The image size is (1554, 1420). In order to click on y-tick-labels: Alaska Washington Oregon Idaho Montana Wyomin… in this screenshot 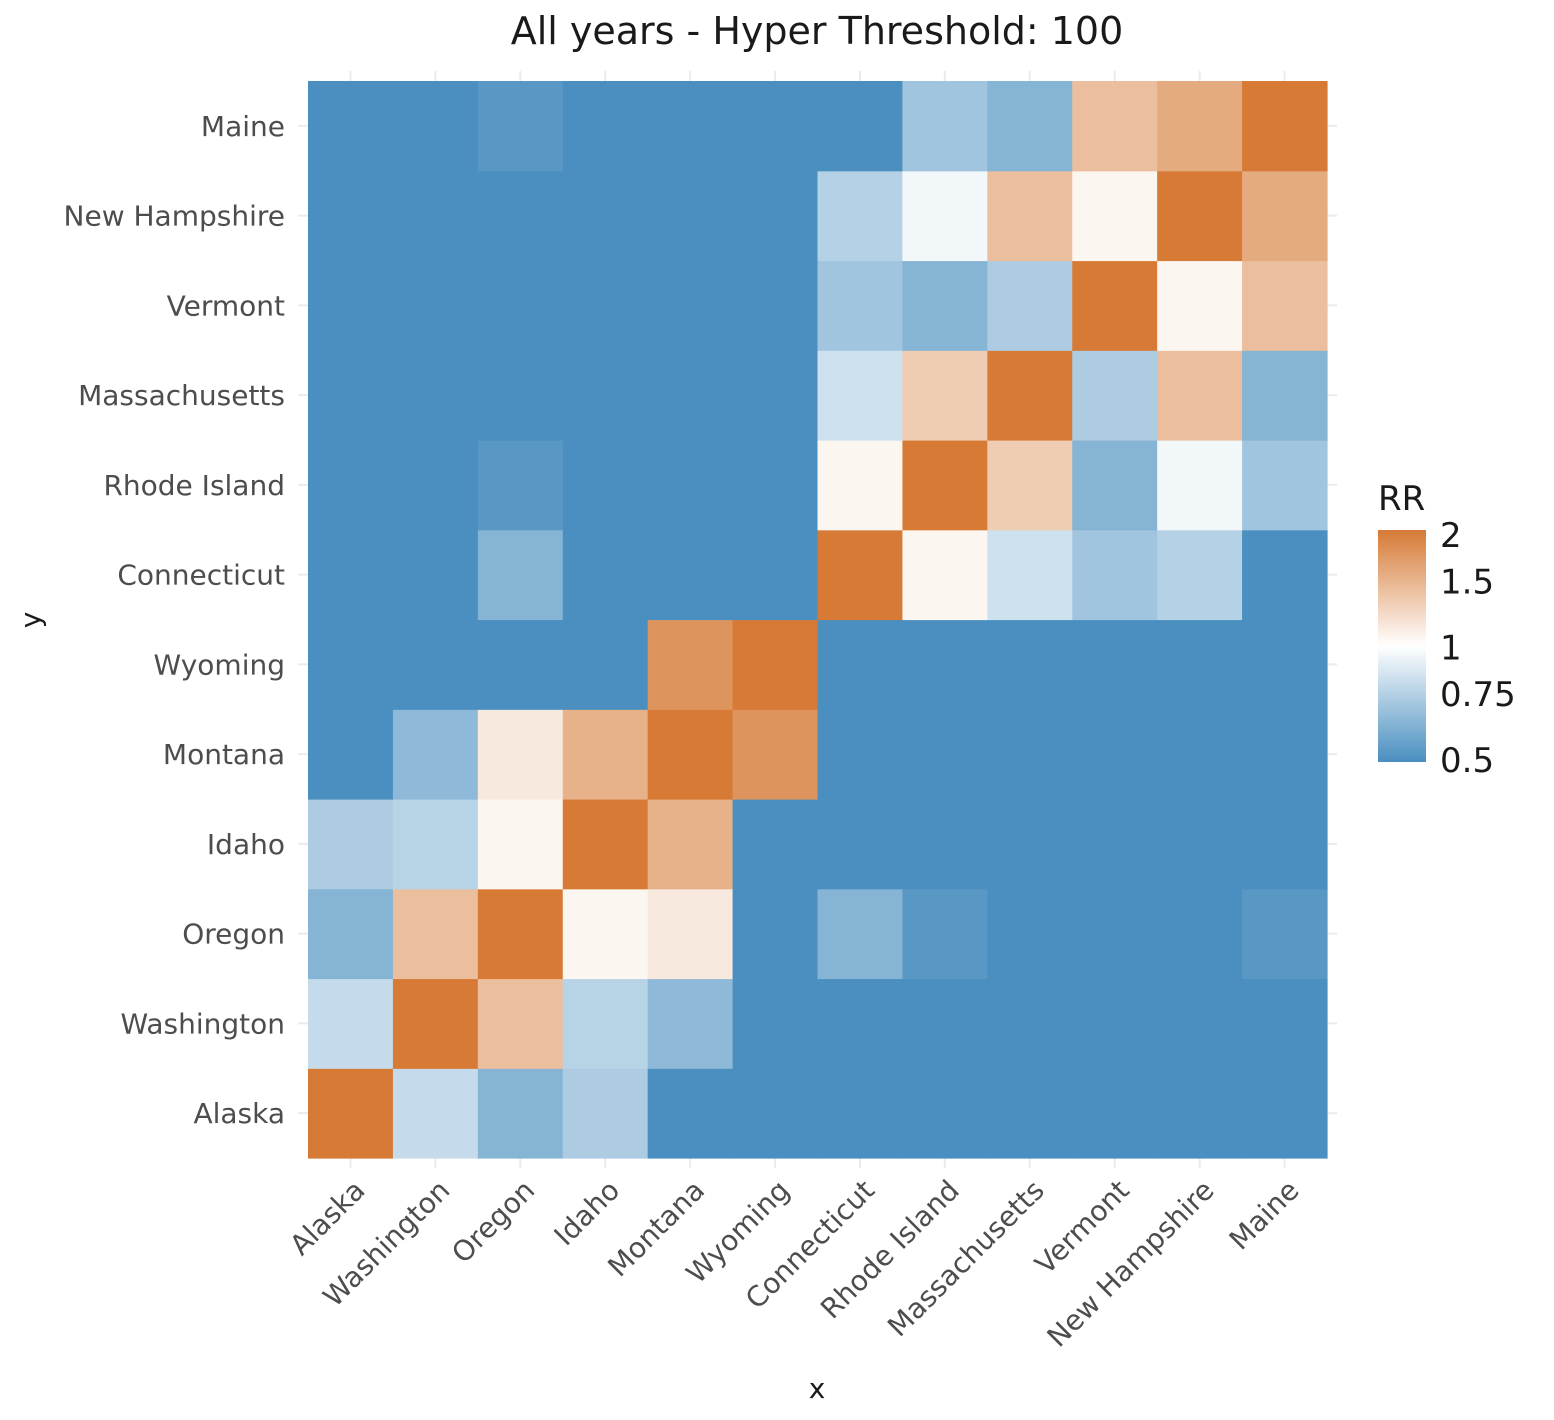, I will do `click(175, 620)`.